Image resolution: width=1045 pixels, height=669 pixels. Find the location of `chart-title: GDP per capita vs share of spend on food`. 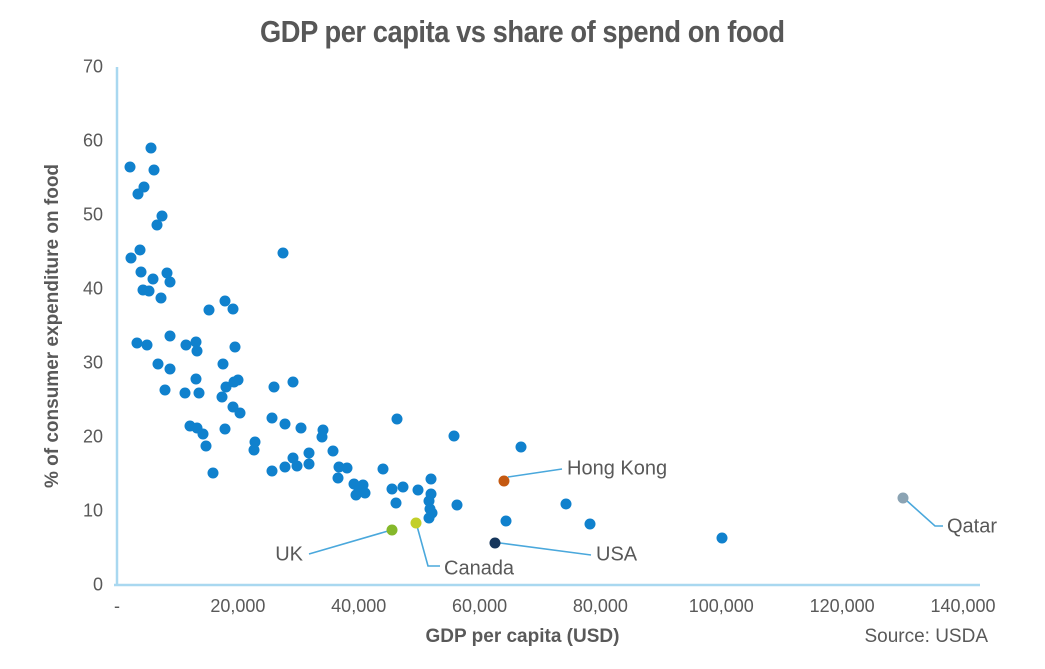

chart-title: GDP per capita vs share of spend on food is located at coordinates (522, 31).